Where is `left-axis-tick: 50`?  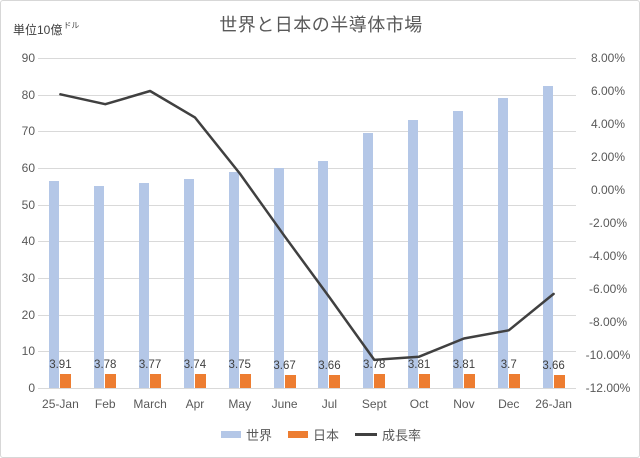
left-axis-tick: 50 is located at coordinates (28, 205).